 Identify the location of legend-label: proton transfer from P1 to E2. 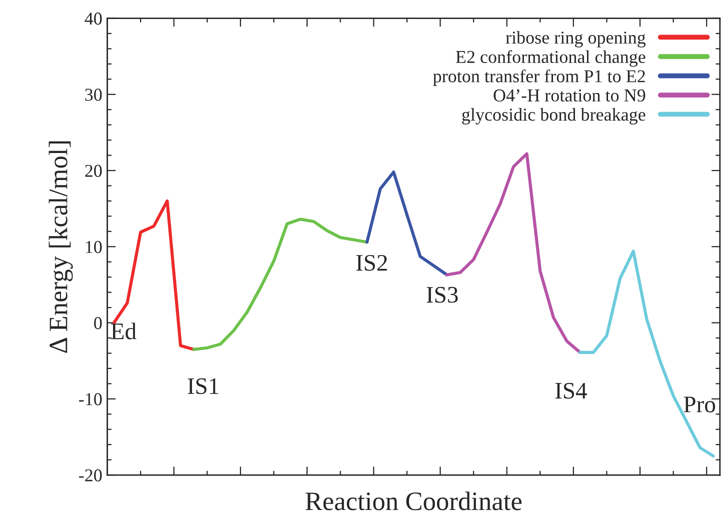
(539, 77).